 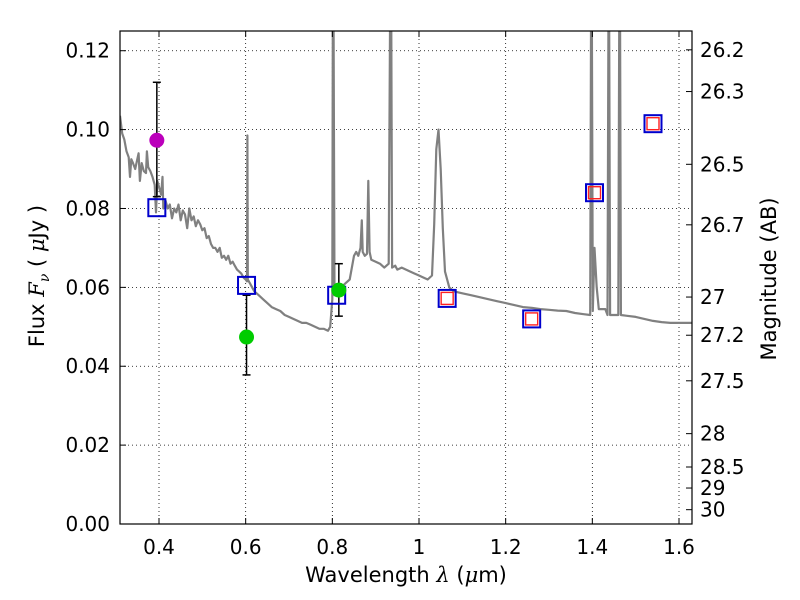 What do you see at coordinates (722, 381) in the screenshot?
I see `mag-tick-label: 27.5` at bounding box center [722, 381].